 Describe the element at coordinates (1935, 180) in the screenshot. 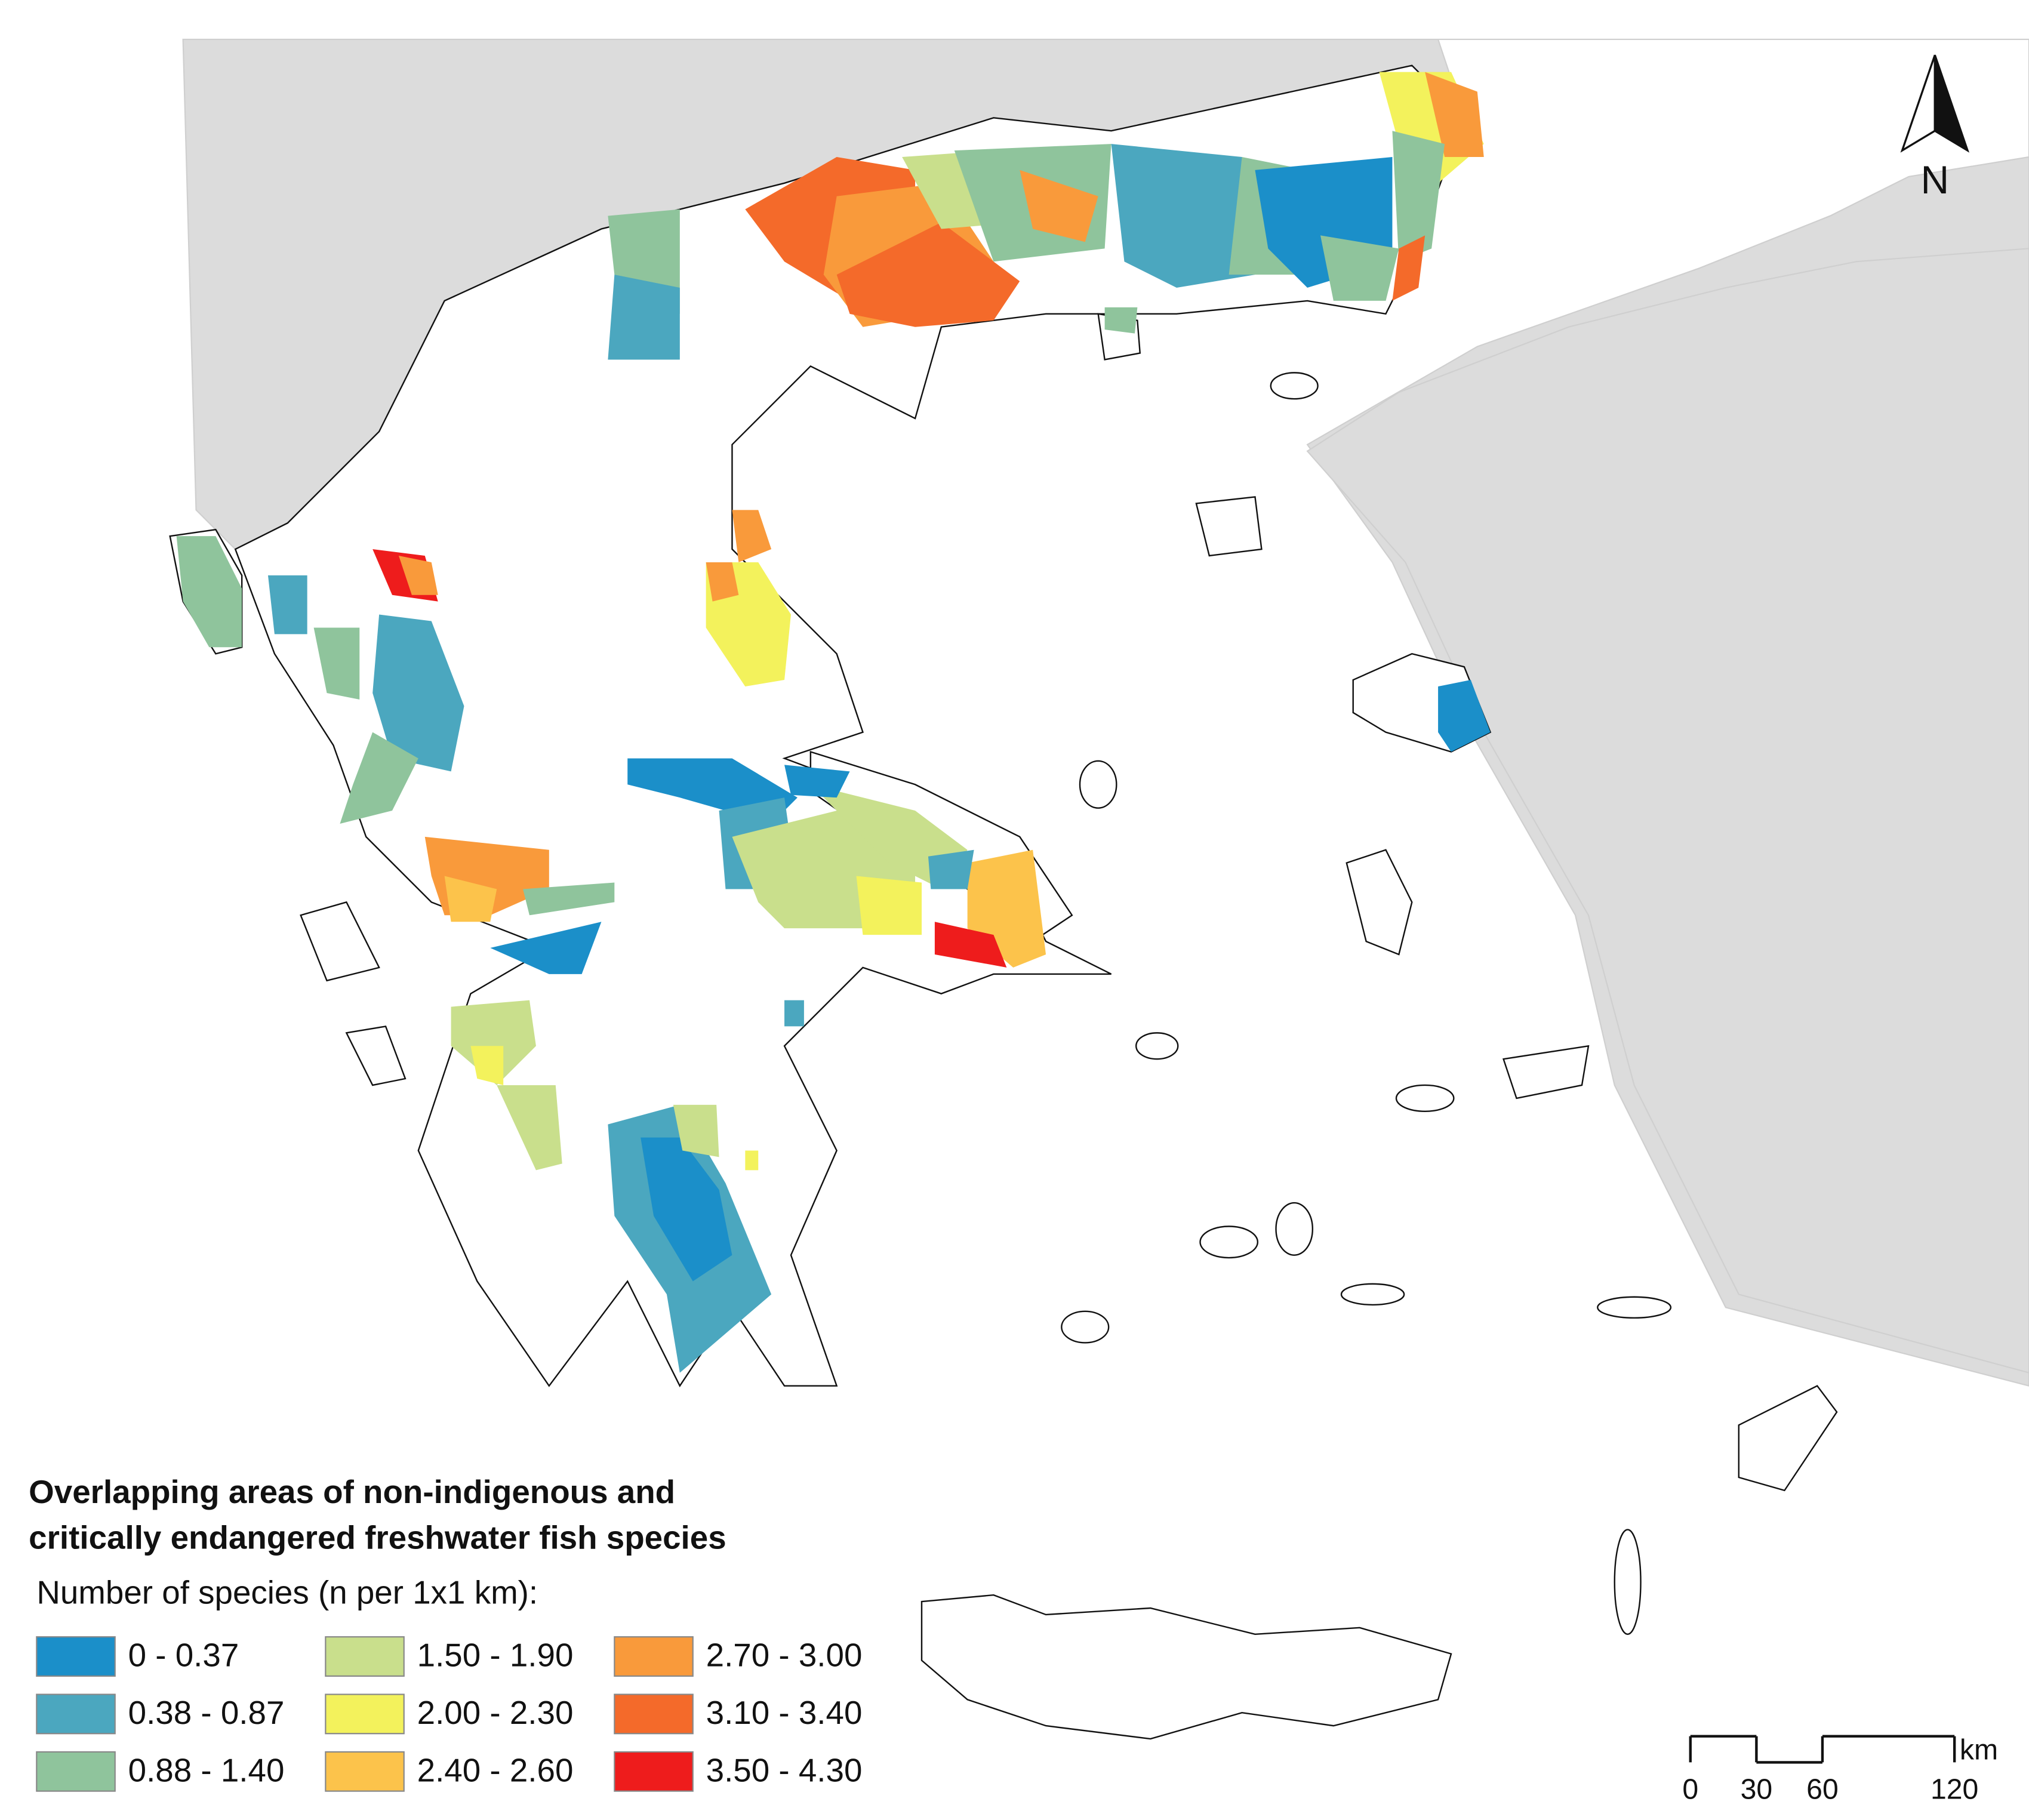

I see `north-label: N` at that location.